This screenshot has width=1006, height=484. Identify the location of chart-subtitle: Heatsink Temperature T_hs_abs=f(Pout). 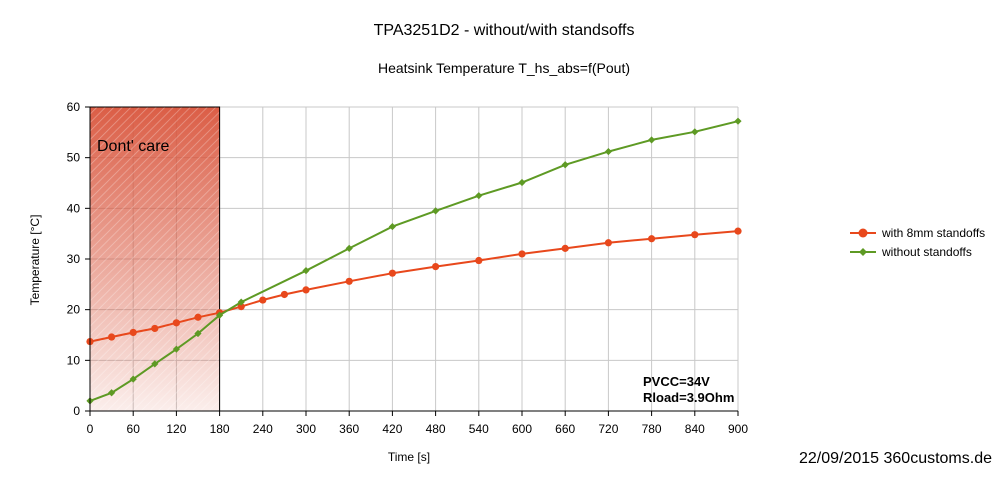
(504, 68).